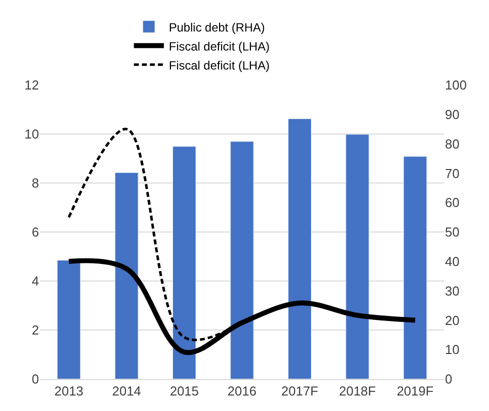 This screenshot has width=489, height=411. What do you see at coordinates (357, 391) in the screenshot?
I see `x-tick-label: 2018F` at bounding box center [357, 391].